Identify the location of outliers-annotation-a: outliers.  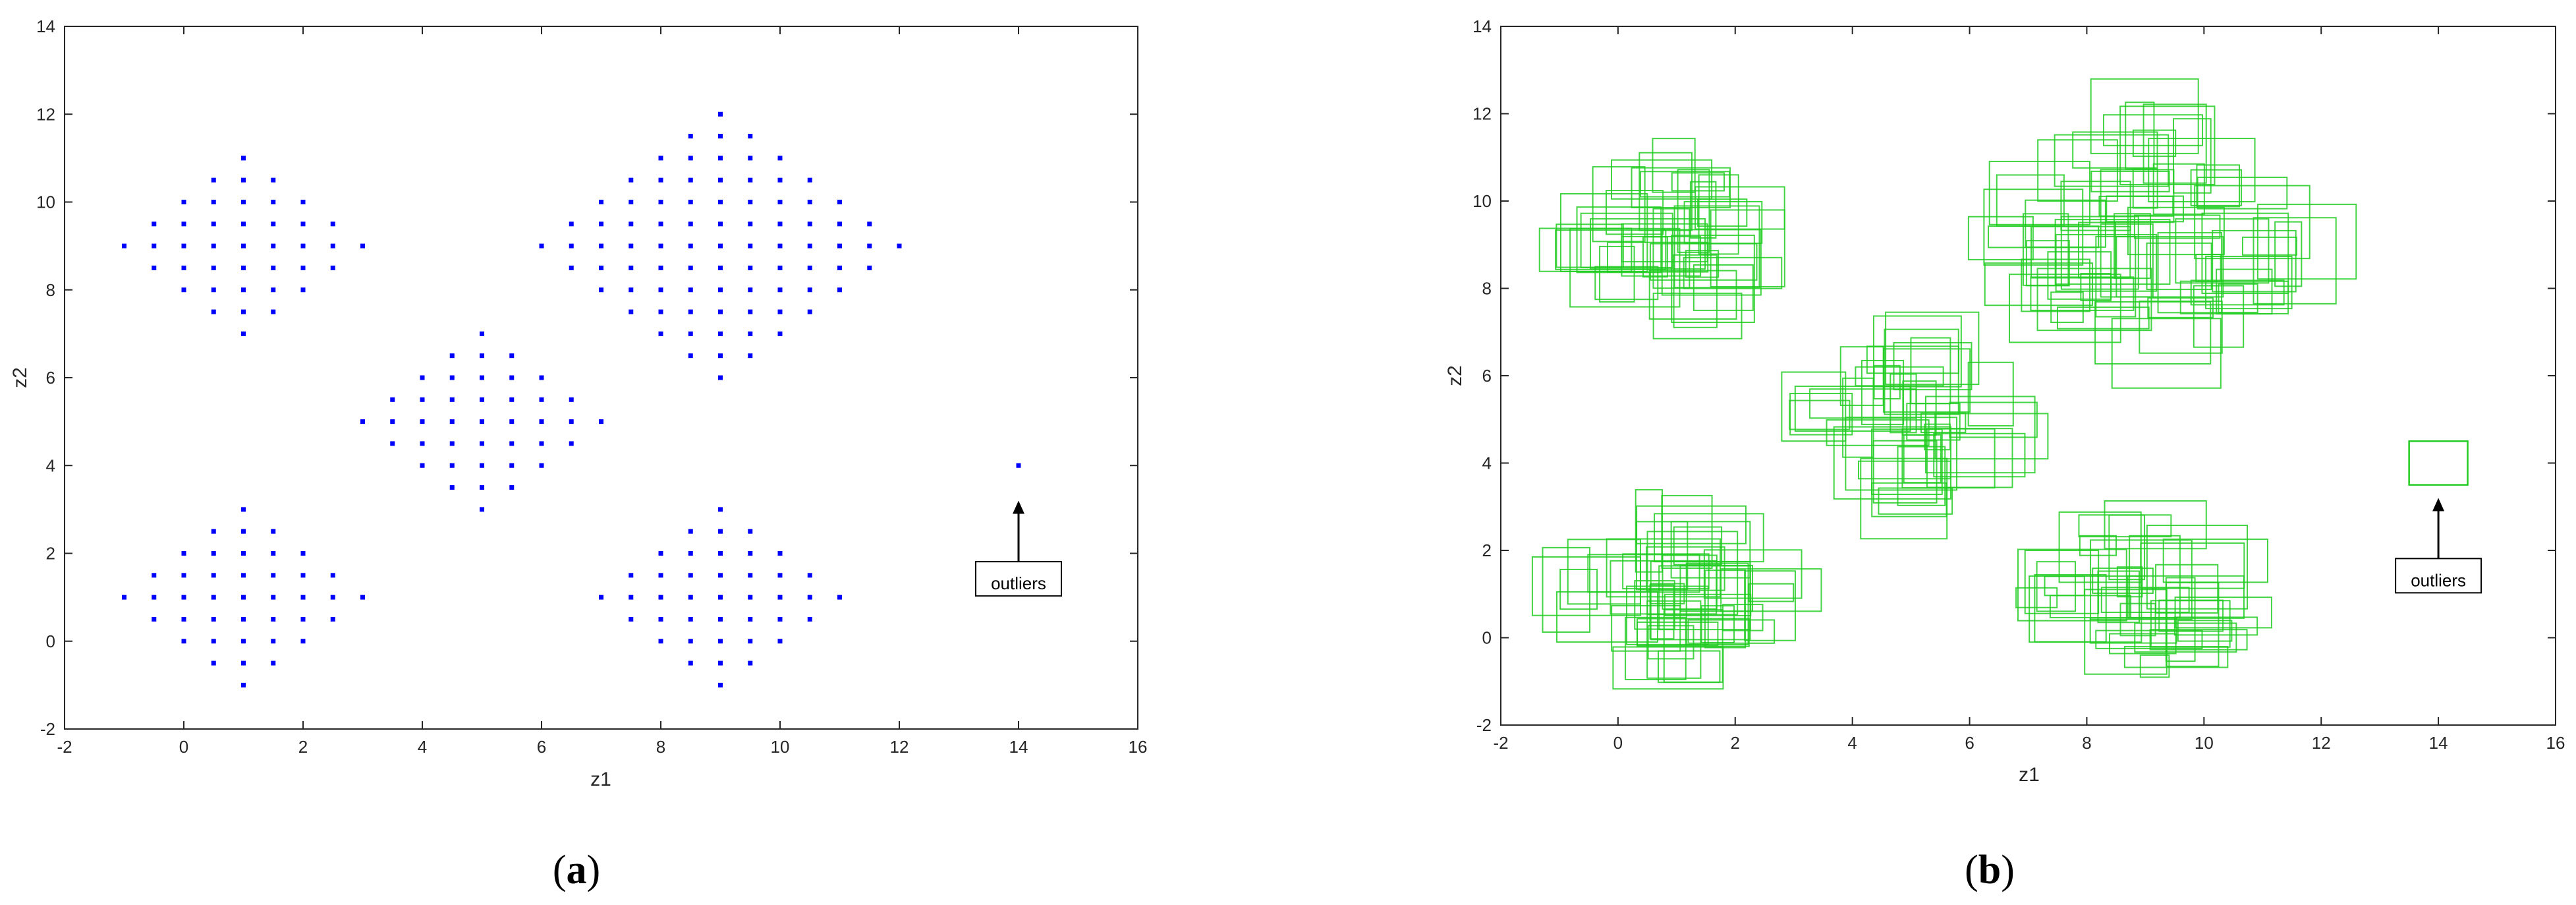
(1018, 548).